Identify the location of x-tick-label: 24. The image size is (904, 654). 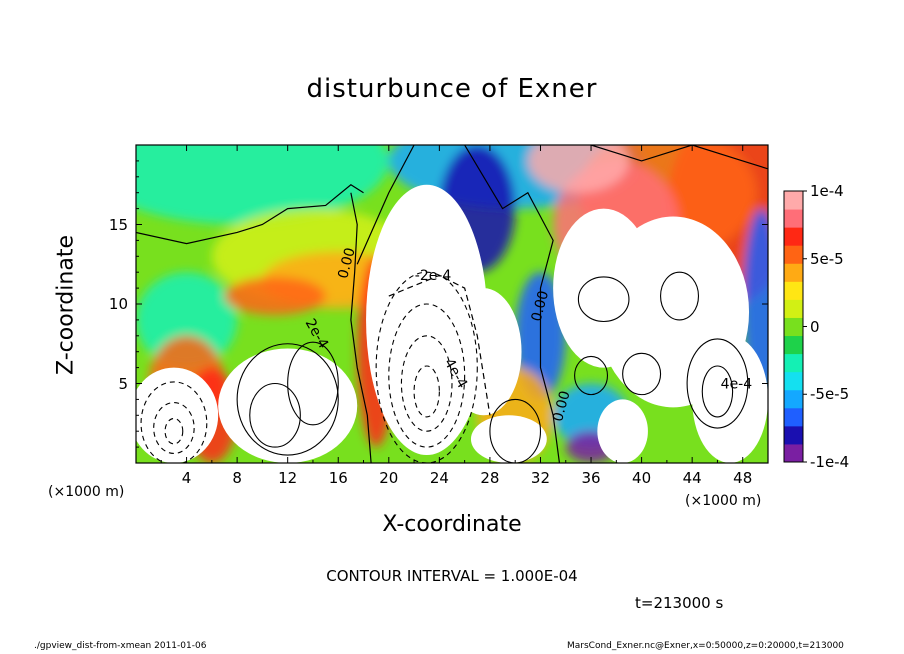
(439, 478).